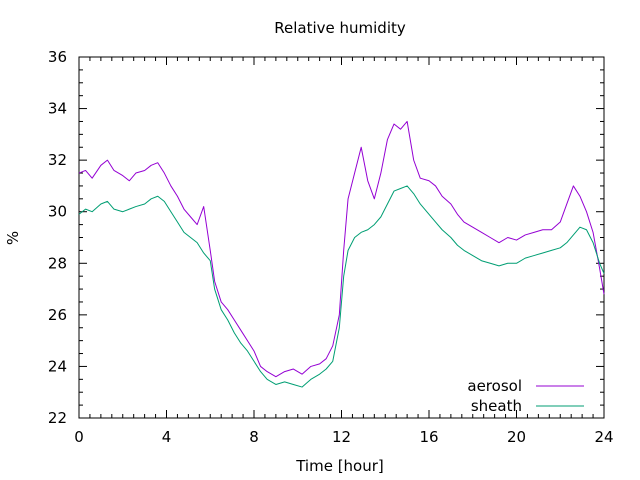 The width and height of the screenshot is (640, 480). I want to click on y-tick-label: 36, so click(57, 57).